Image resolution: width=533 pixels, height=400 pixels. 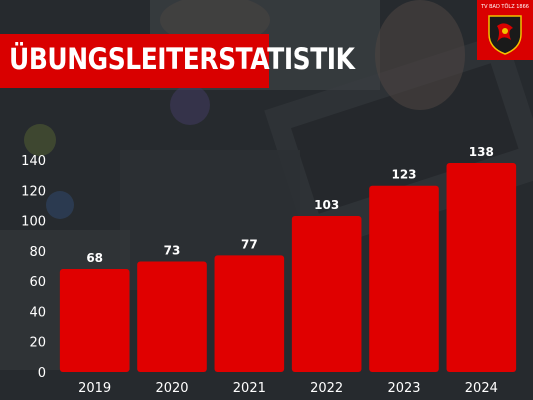 I want to click on x-axis: 2019 2020 2021 2022 2023 2024, so click(x=288, y=388).